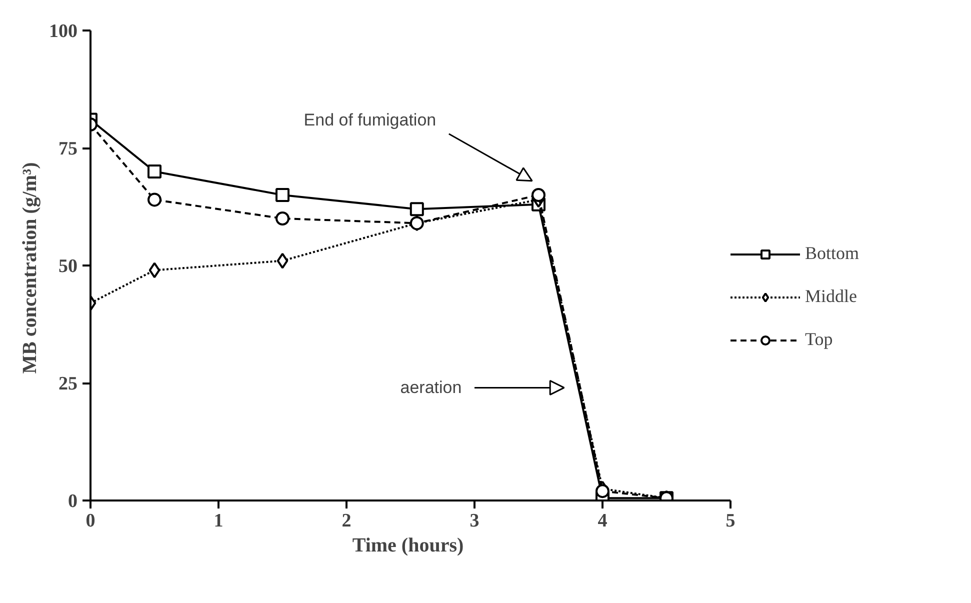  I want to click on y-tick-label: 25, so click(68, 384).